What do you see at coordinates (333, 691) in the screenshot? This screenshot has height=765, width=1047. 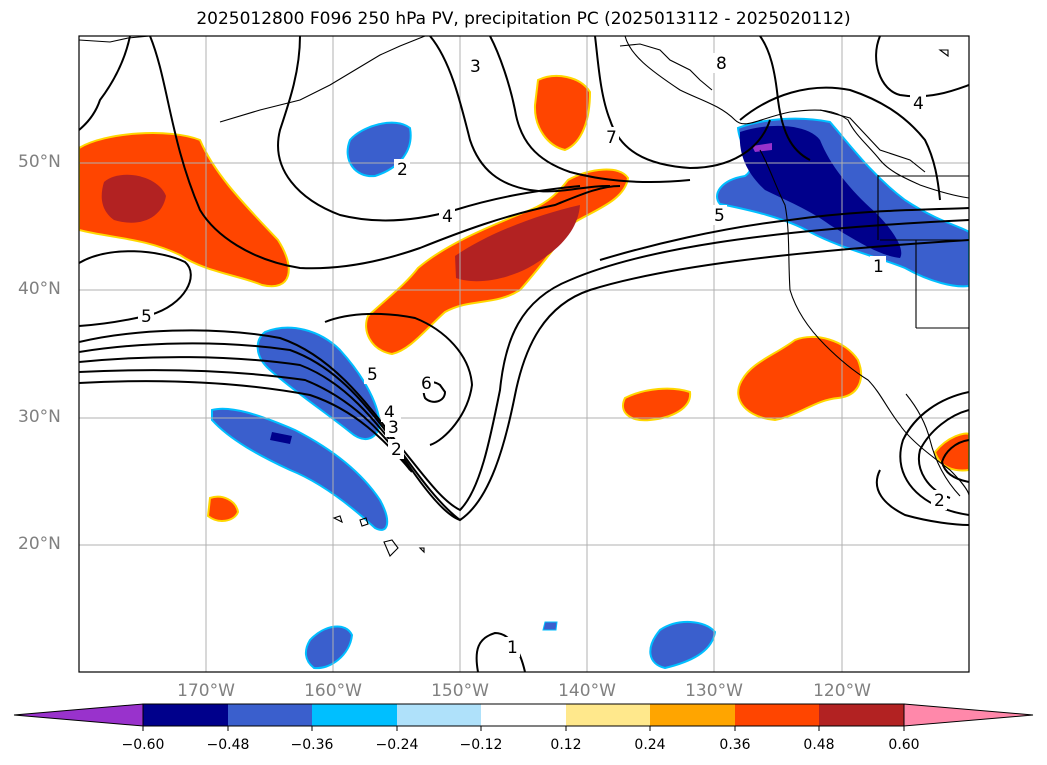 I see `lon-label: 160°W` at bounding box center [333, 691].